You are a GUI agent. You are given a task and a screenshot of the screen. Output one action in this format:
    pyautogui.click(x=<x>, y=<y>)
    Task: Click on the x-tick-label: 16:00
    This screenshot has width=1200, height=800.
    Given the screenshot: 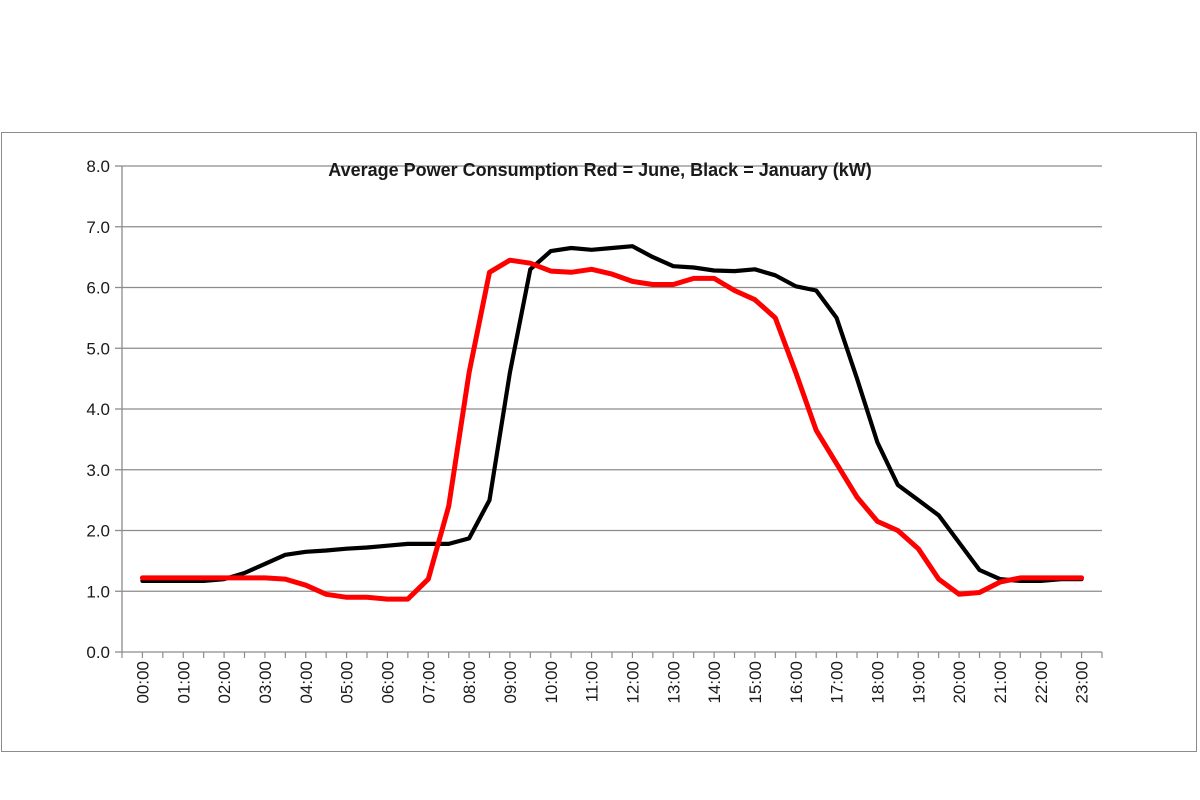 What is the action you would take?
    pyautogui.click(x=796, y=682)
    